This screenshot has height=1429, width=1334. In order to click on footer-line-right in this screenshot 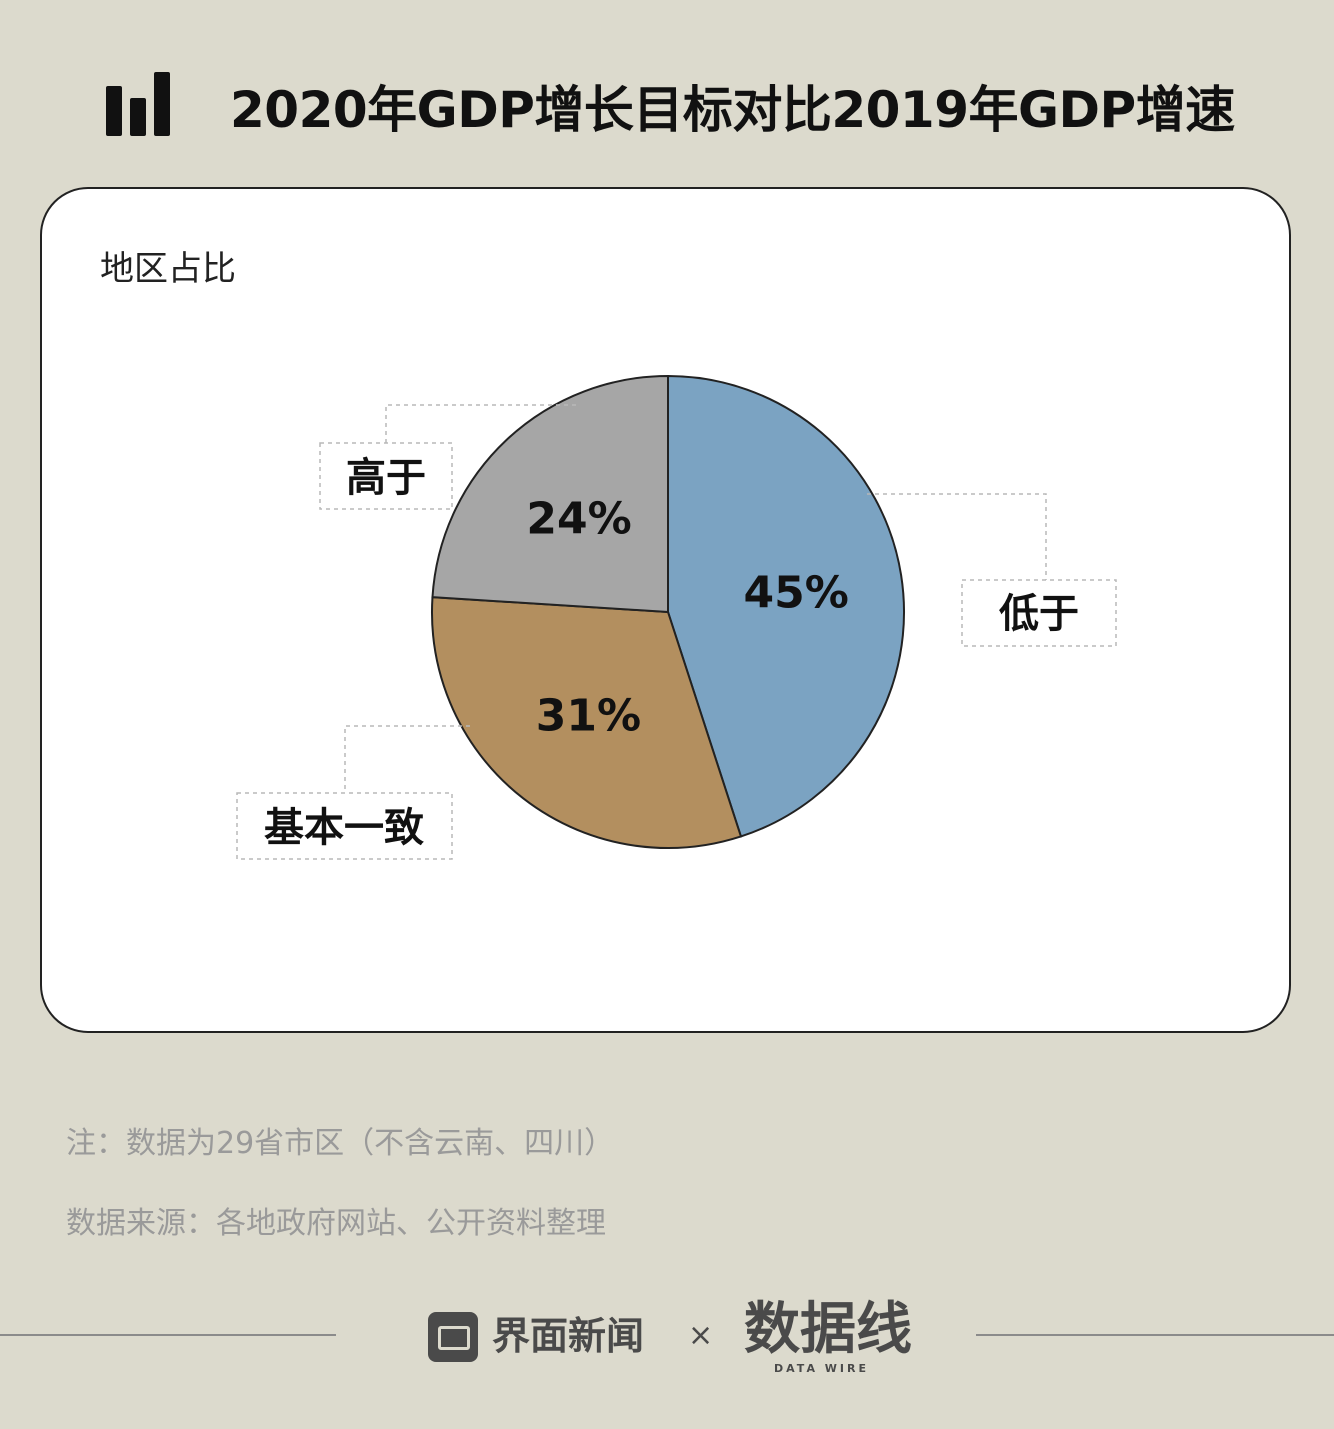, I will do `click(1155, 1335)`.